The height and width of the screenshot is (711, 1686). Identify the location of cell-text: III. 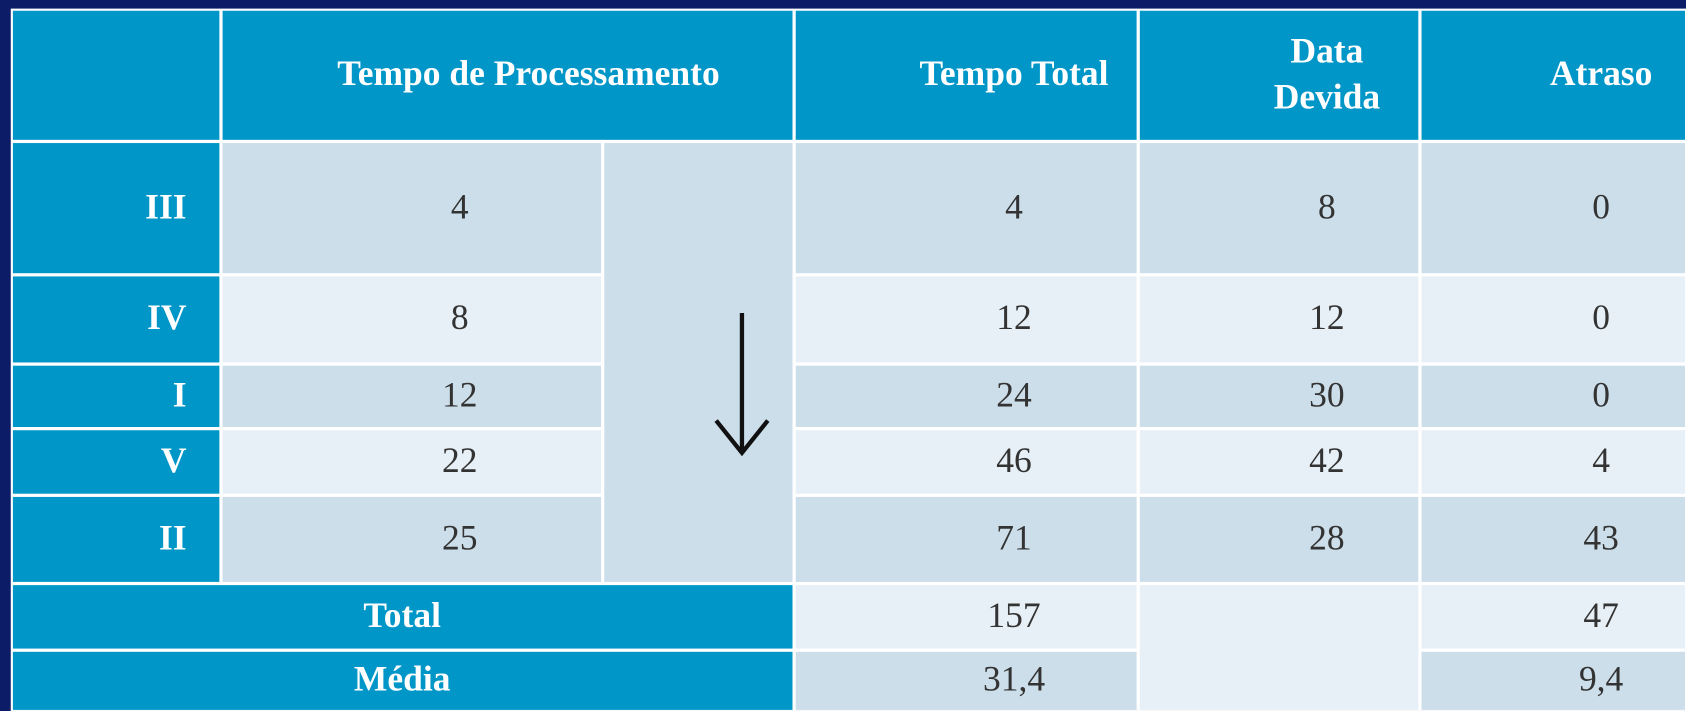
(166, 207).